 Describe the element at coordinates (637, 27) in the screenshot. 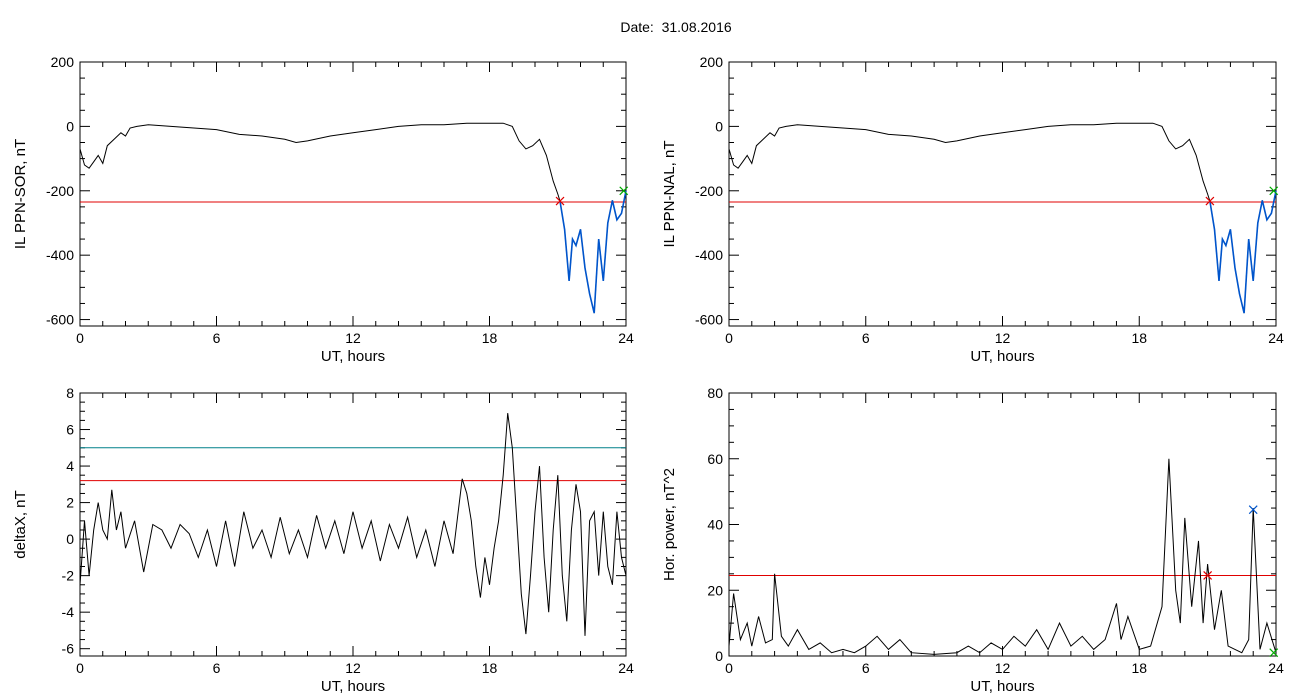

I see `date-label: Date:` at that location.